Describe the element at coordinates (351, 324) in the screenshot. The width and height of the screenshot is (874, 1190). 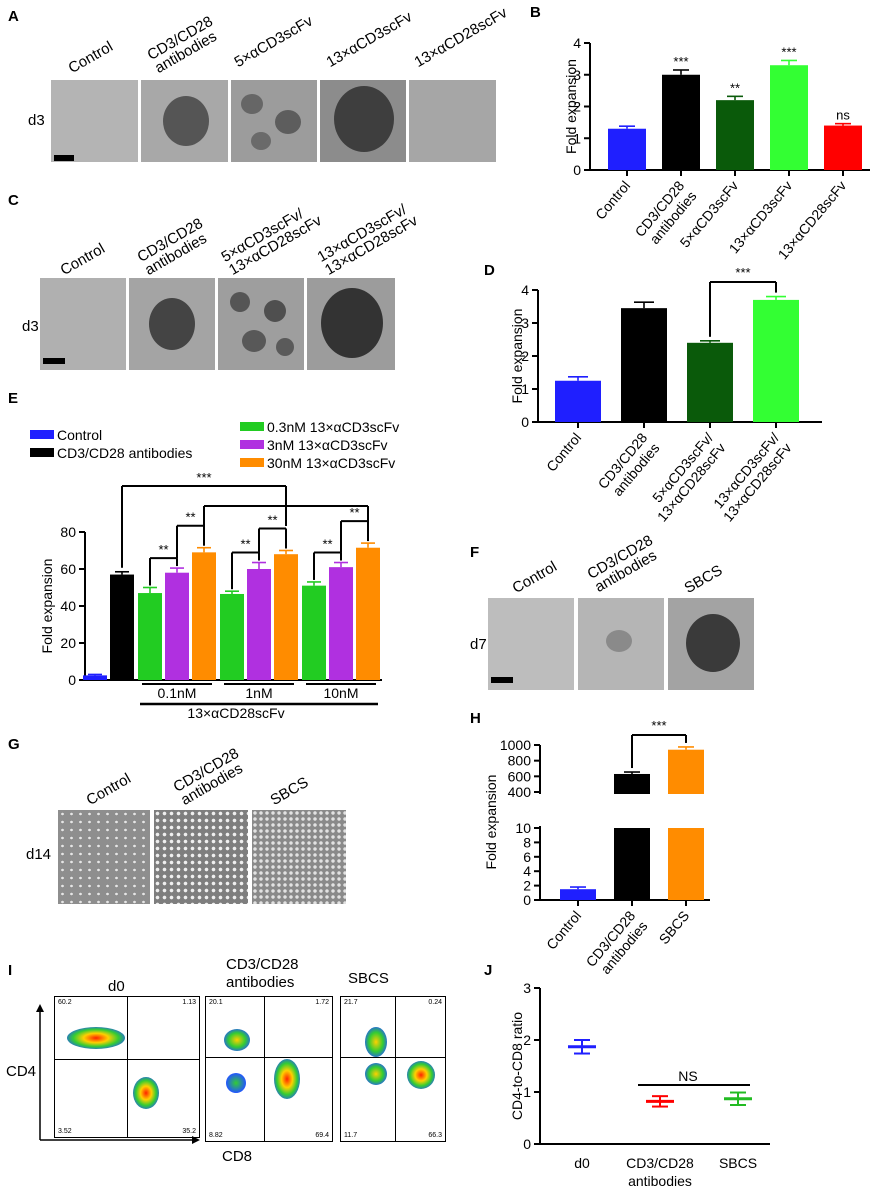
I see `micrograph-13x-acd3-13x-acd28` at that location.